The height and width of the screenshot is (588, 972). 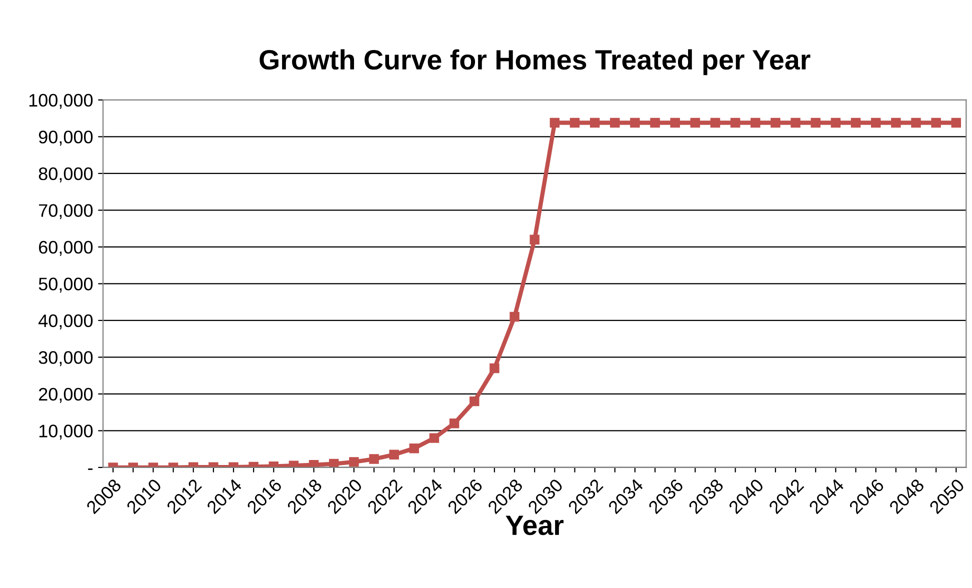 I want to click on y-tick-label: 90,000, so click(x=65, y=138).